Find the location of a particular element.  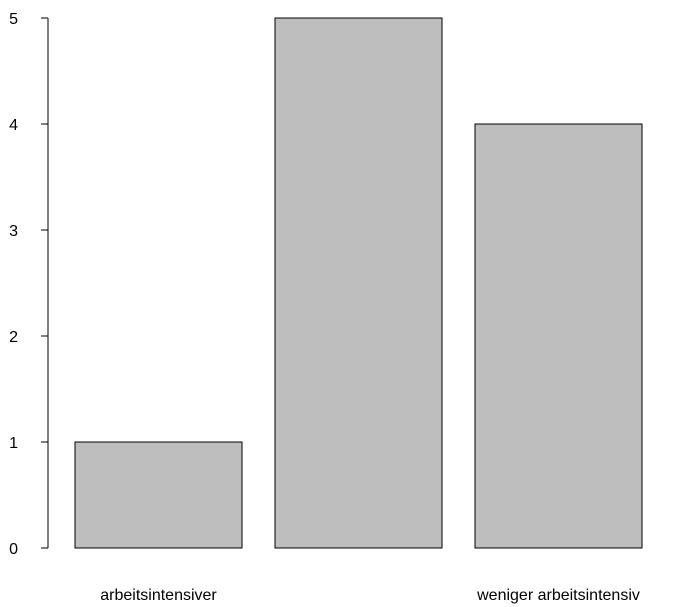

y-tick-label: 5 is located at coordinates (13, 19).